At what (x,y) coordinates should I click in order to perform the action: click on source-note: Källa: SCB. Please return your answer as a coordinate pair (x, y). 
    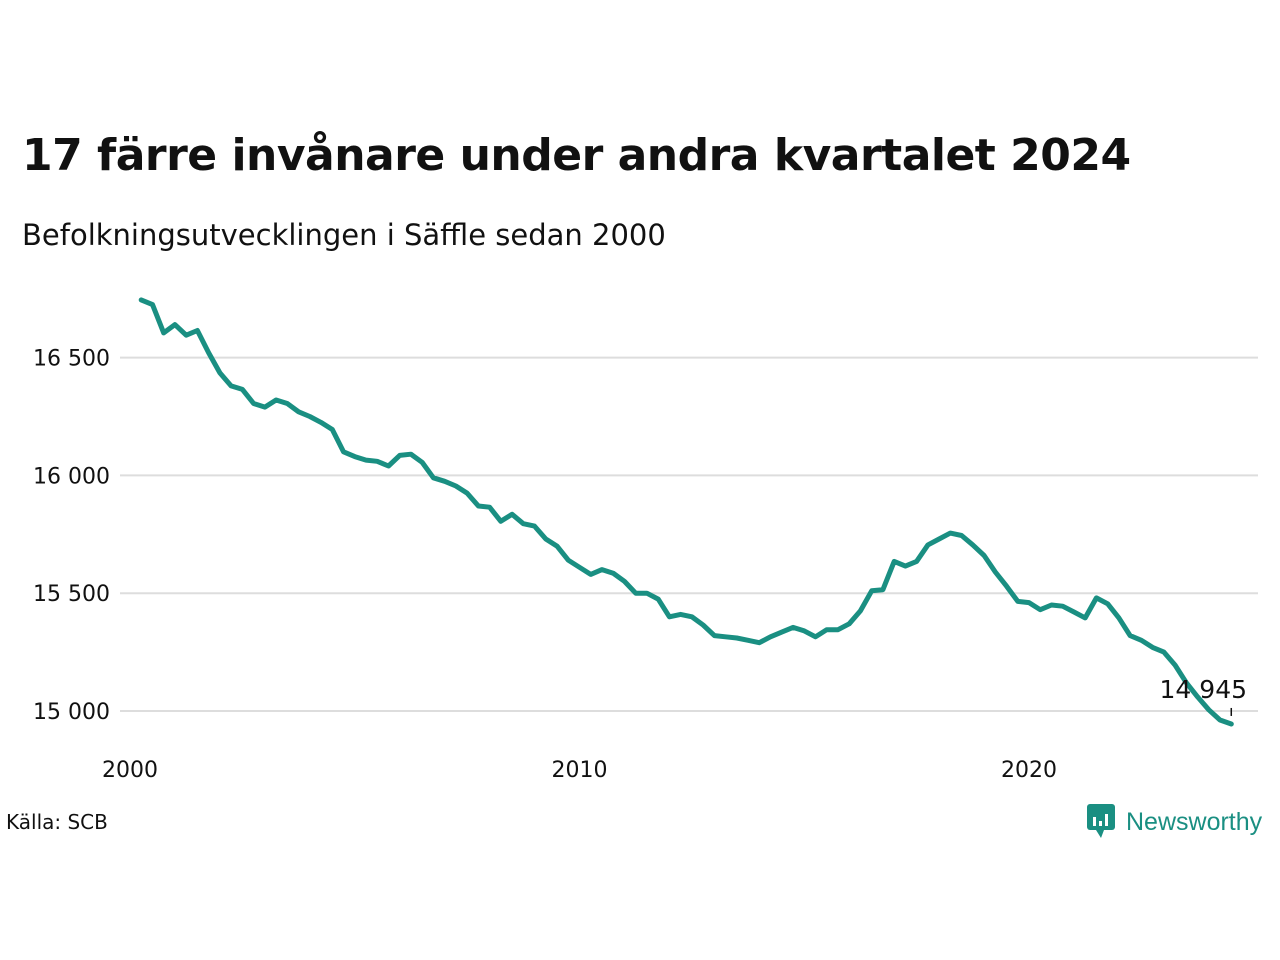
    Looking at the image, I should click on (57, 822).